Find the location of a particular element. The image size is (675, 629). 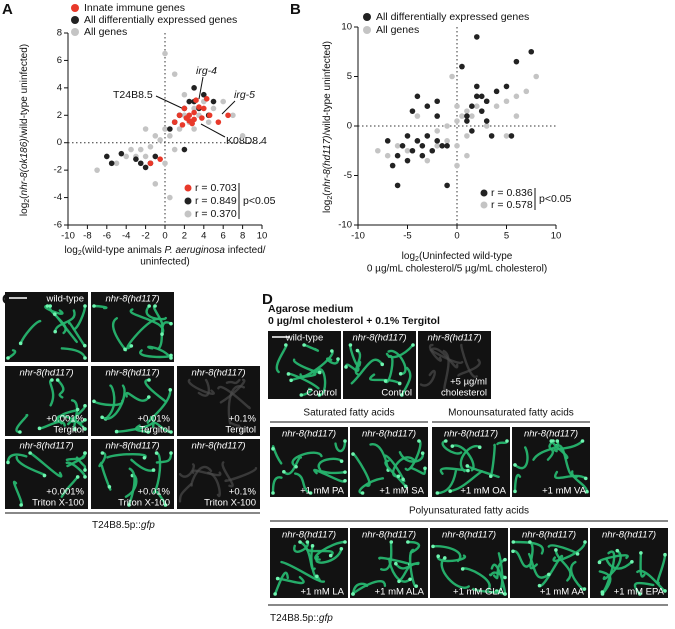

y-tick-label: -4 is located at coordinates (58, 197).